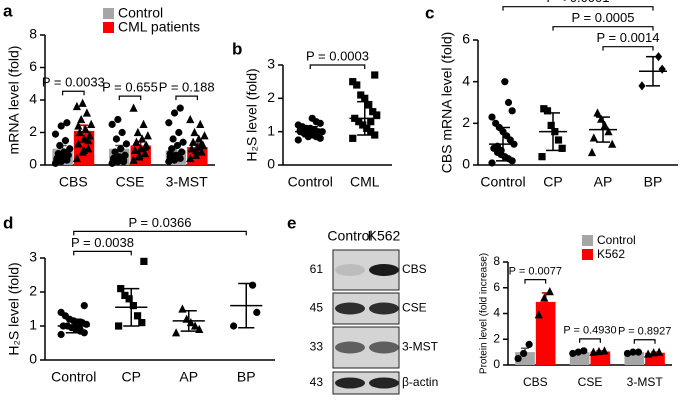 Image resolution: width=685 pixels, height=406 pixels. What do you see at coordinates (73, 82) in the screenshot?
I see `p-value: P = 0.0033` at bounding box center [73, 82].